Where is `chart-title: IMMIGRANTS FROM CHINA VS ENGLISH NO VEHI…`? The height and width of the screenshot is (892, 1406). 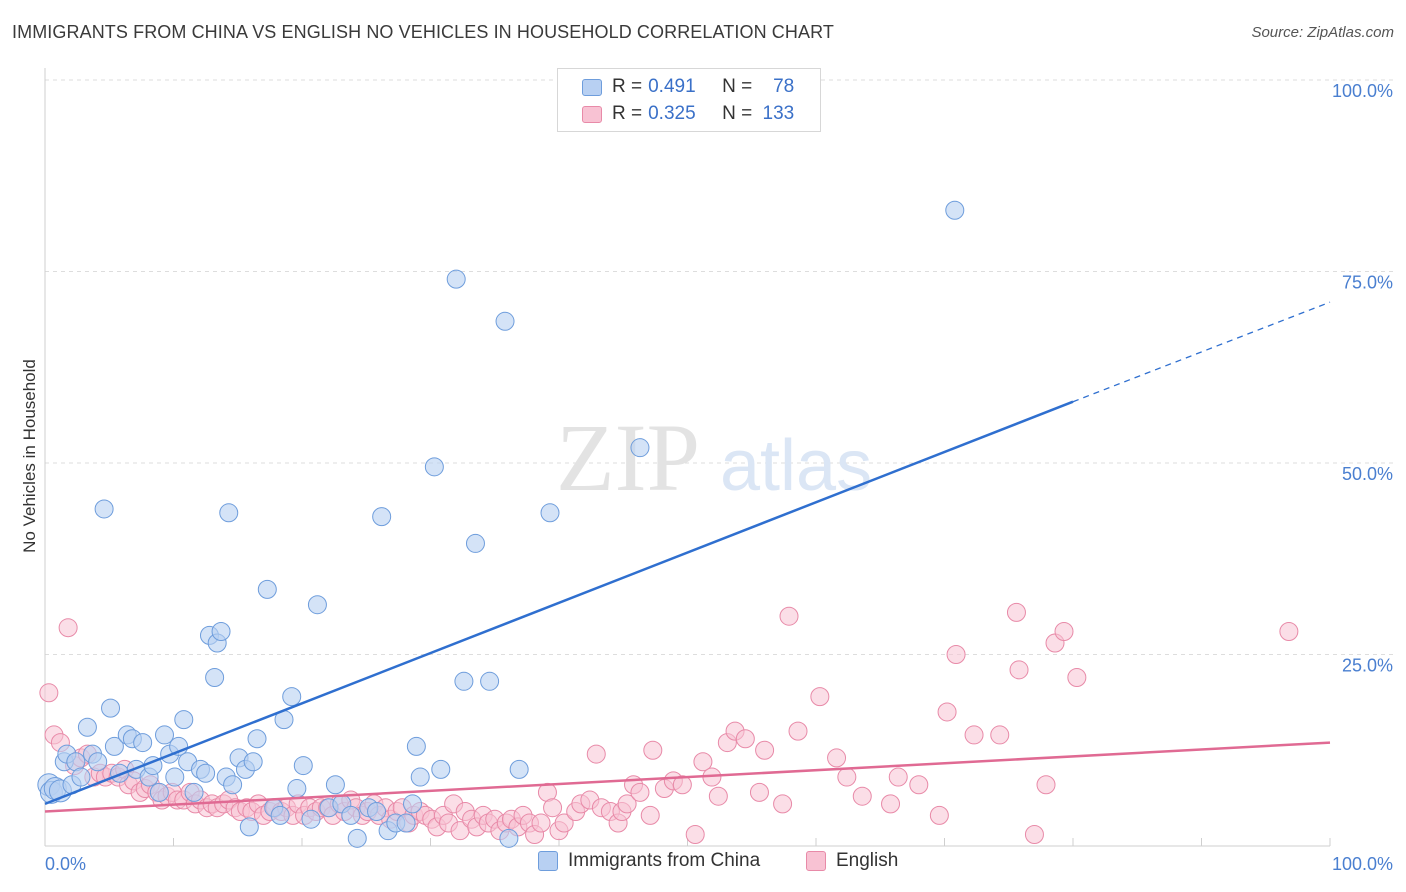 chart-title: IMMIGRANTS FROM CHINA VS ENGLISH NO VEHI… is located at coordinates (423, 32).